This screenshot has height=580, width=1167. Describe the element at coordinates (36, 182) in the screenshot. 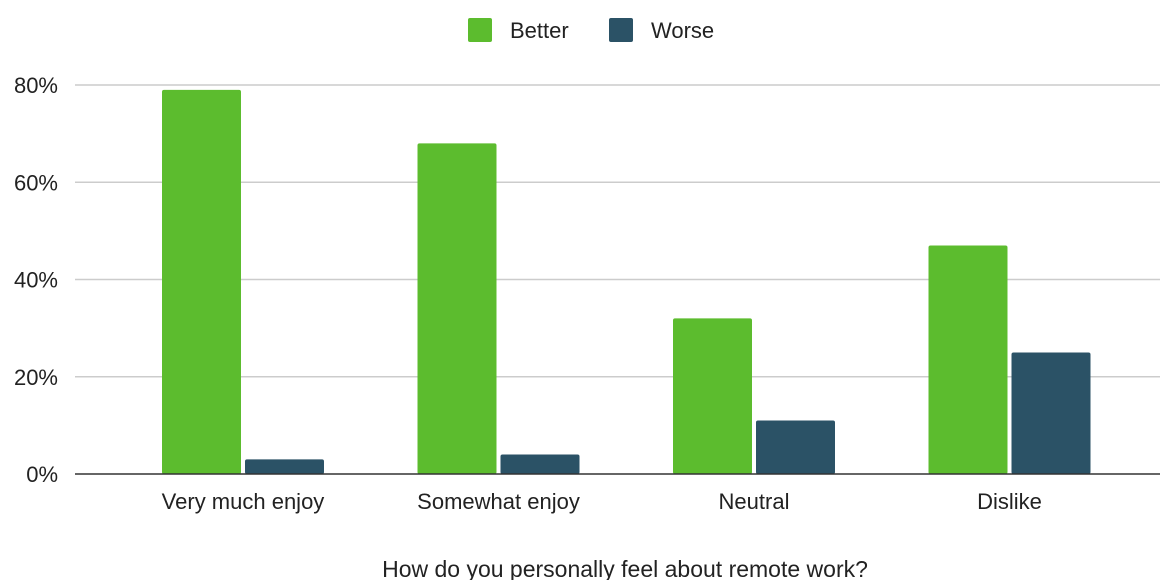

I see `y-tick-label: 60%` at that location.